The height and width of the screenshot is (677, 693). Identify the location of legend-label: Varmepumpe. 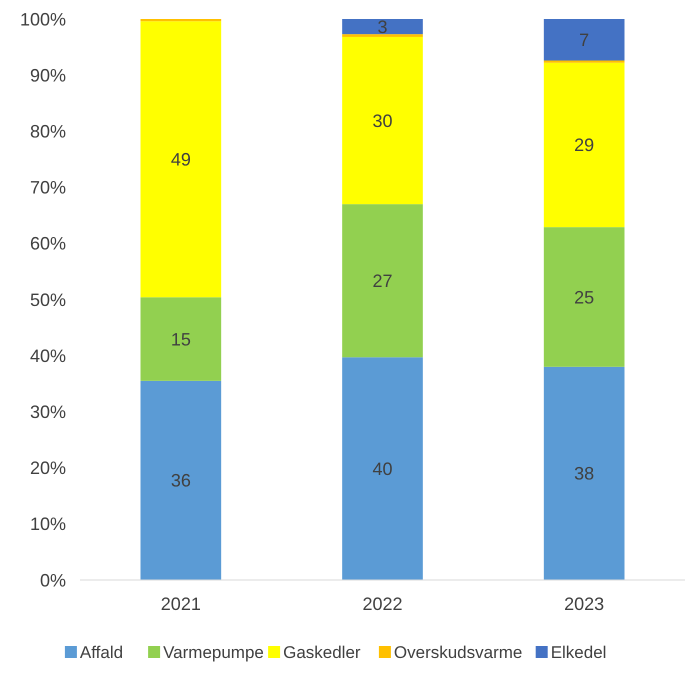
(213, 652).